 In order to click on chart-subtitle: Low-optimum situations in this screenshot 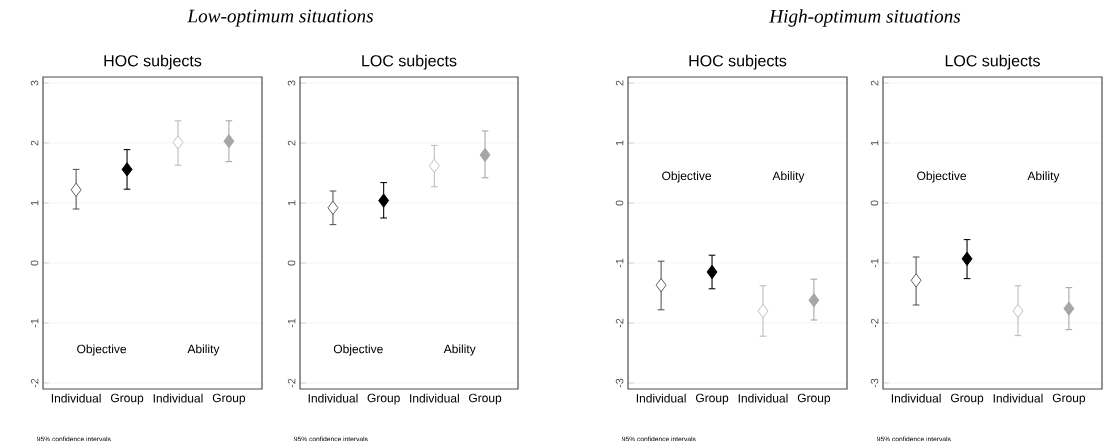, I will do `click(280, 18)`.